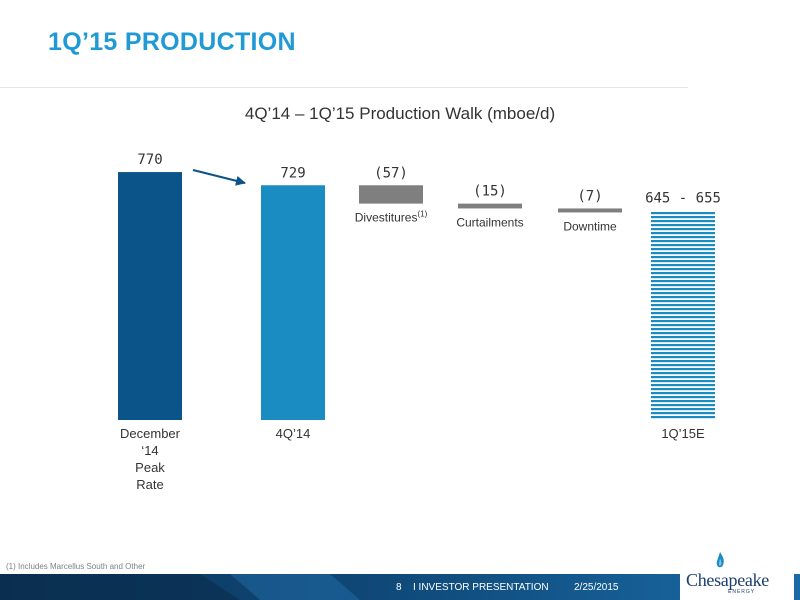  I want to click on category-label-curtailments: Curtailments, so click(489, 222).